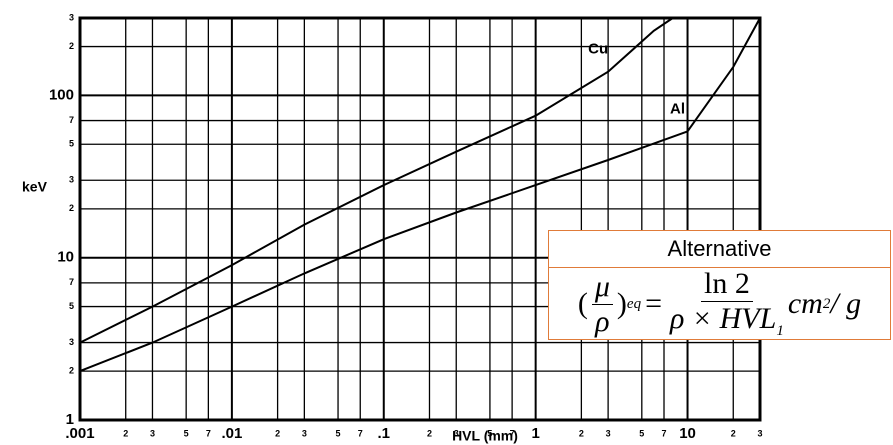  I want to click on paren: ), so click(621, 303).